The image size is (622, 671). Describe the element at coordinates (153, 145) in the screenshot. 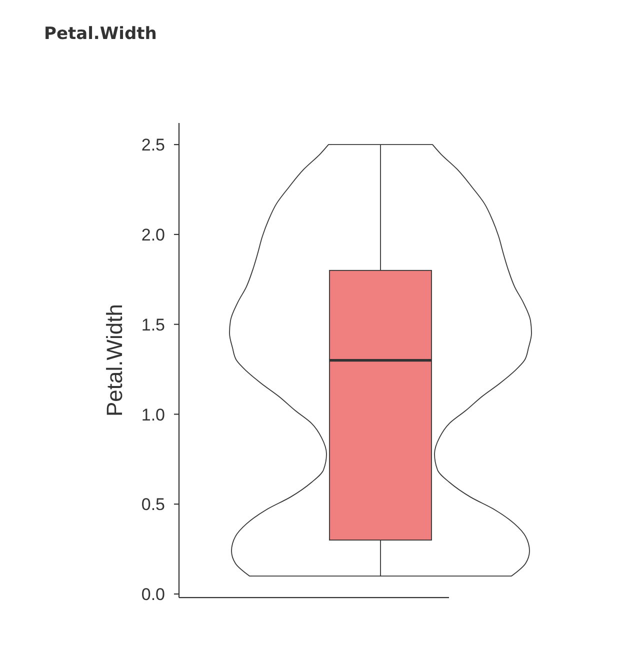

I see `y-tick-label: 2.5` at that location.